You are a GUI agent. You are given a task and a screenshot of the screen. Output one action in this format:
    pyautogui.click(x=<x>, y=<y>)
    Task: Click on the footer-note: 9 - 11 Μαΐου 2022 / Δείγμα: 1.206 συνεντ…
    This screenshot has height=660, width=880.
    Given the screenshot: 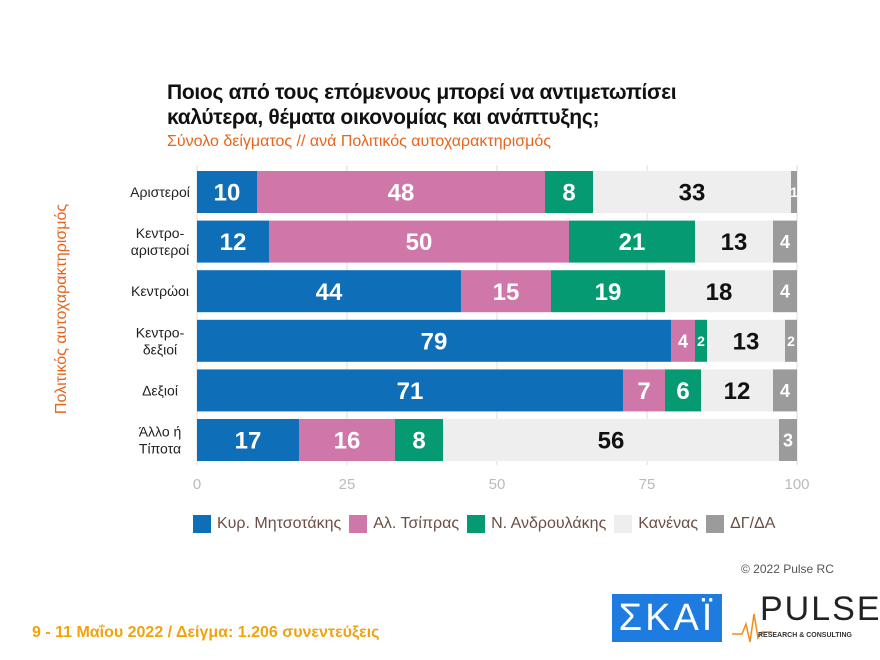 What is the action you would take?
    pyautogui.click(x=206, y=632)
    